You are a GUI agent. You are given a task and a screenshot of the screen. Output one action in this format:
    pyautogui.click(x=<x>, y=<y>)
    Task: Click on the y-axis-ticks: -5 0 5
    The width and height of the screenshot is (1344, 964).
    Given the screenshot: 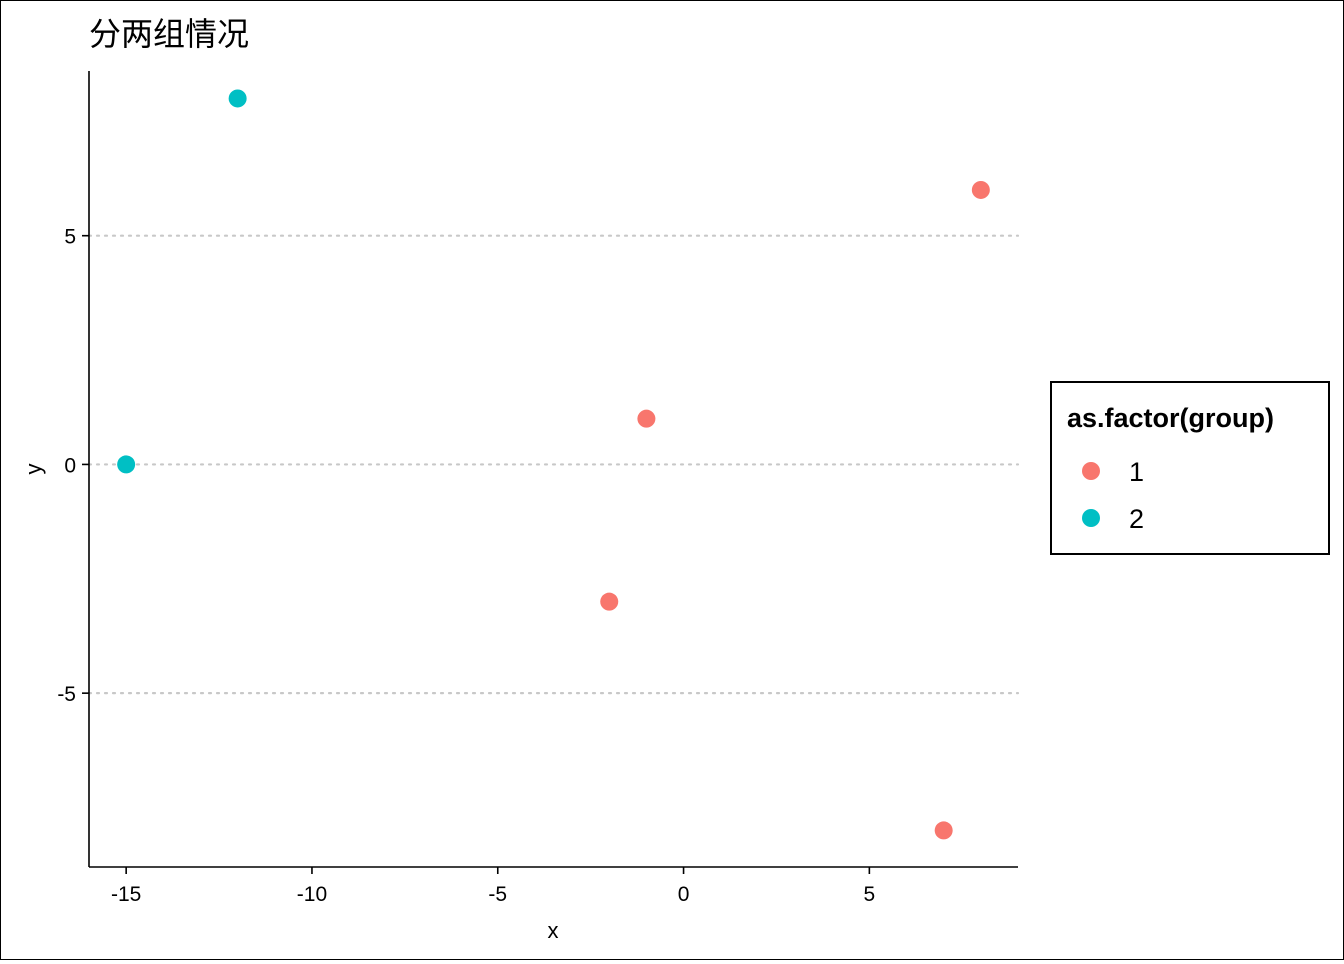 What is the action you would take?
    pyautogui.click(x=73, y=466)
    